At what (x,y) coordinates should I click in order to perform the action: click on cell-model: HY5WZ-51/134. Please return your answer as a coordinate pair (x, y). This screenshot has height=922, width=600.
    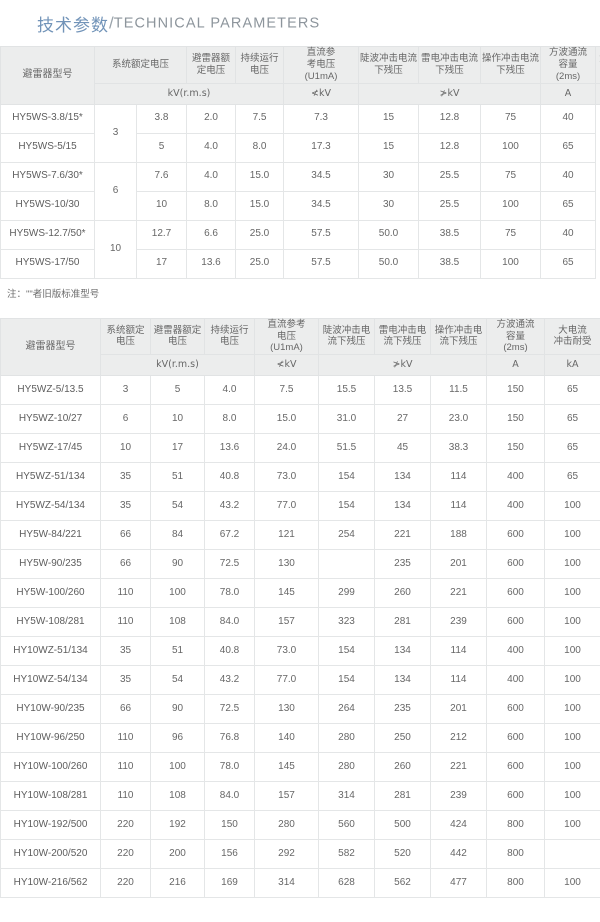
    Looking at the image, I should click on (50, 477).